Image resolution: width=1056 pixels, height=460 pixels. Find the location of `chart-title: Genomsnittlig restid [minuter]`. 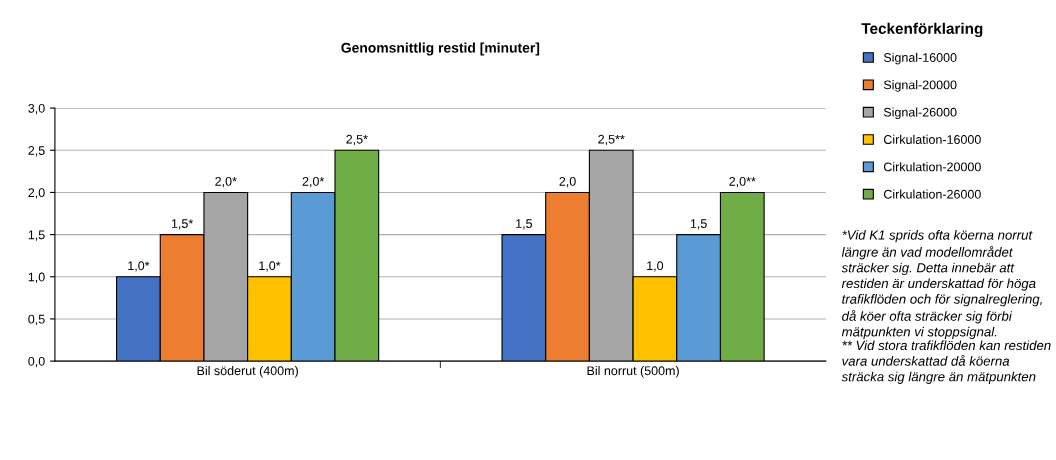

chart-title: Genomsnittlig restid [minuter] is located at coordinates (440, 49).